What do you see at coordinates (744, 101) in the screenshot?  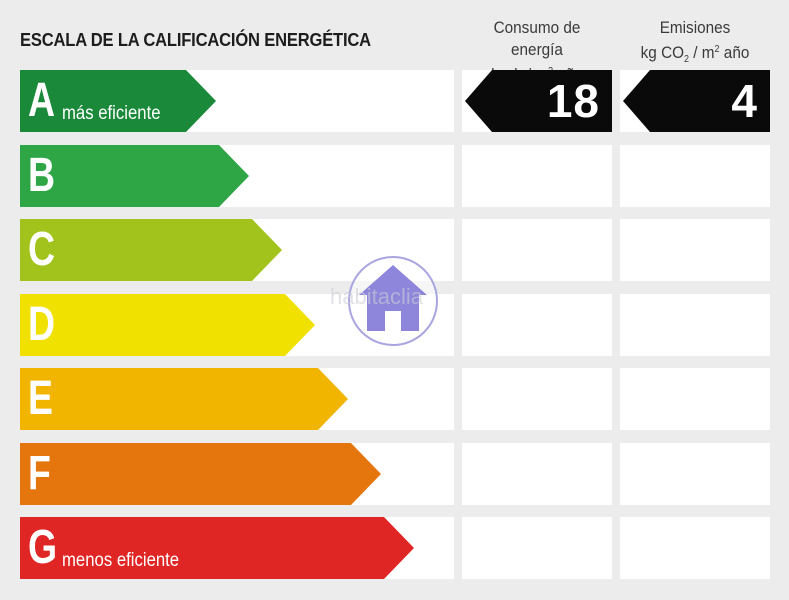 I see `emisiones-value: 4` at bounding box center [744, 101].